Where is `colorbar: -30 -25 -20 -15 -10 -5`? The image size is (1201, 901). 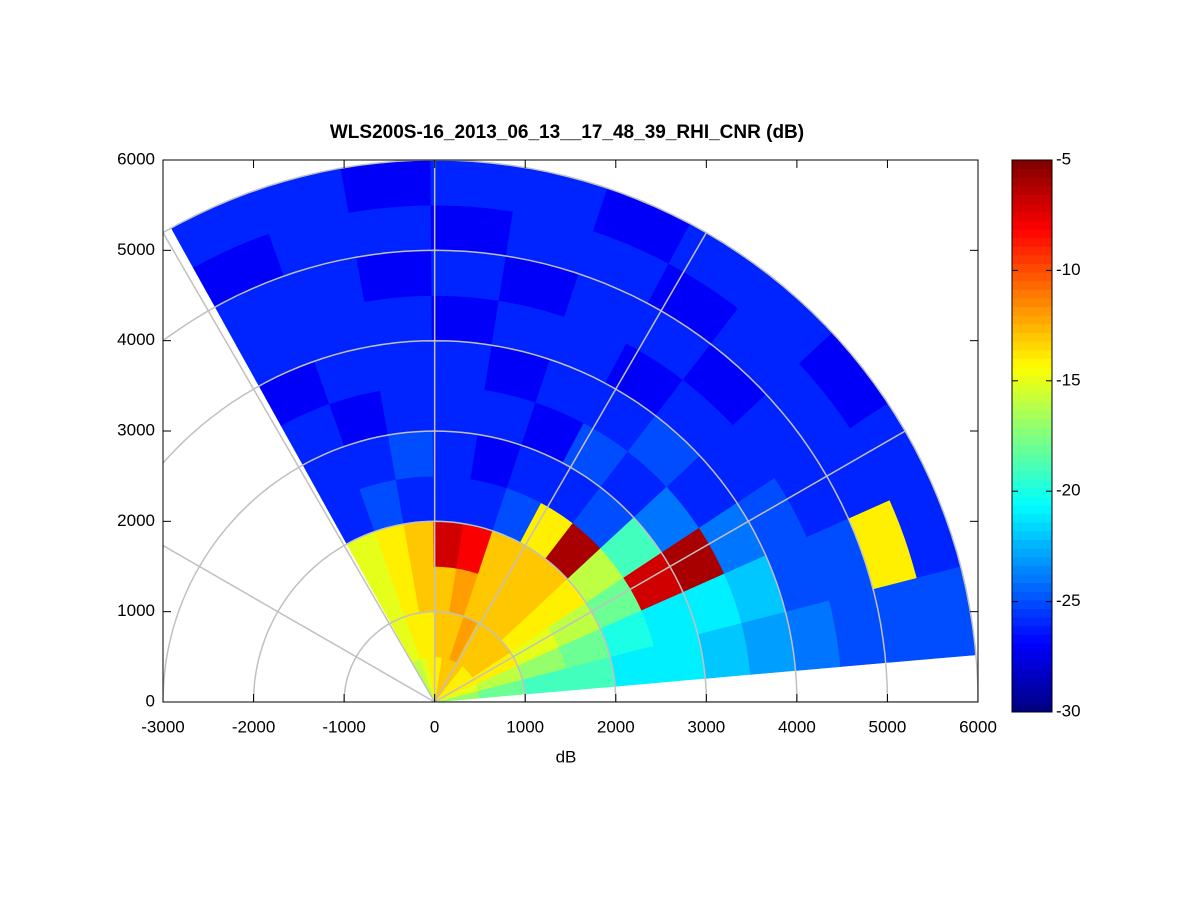 colorbar: -30 -25 -20 -15 -10 -5 is located at coordinates (1046, 434).